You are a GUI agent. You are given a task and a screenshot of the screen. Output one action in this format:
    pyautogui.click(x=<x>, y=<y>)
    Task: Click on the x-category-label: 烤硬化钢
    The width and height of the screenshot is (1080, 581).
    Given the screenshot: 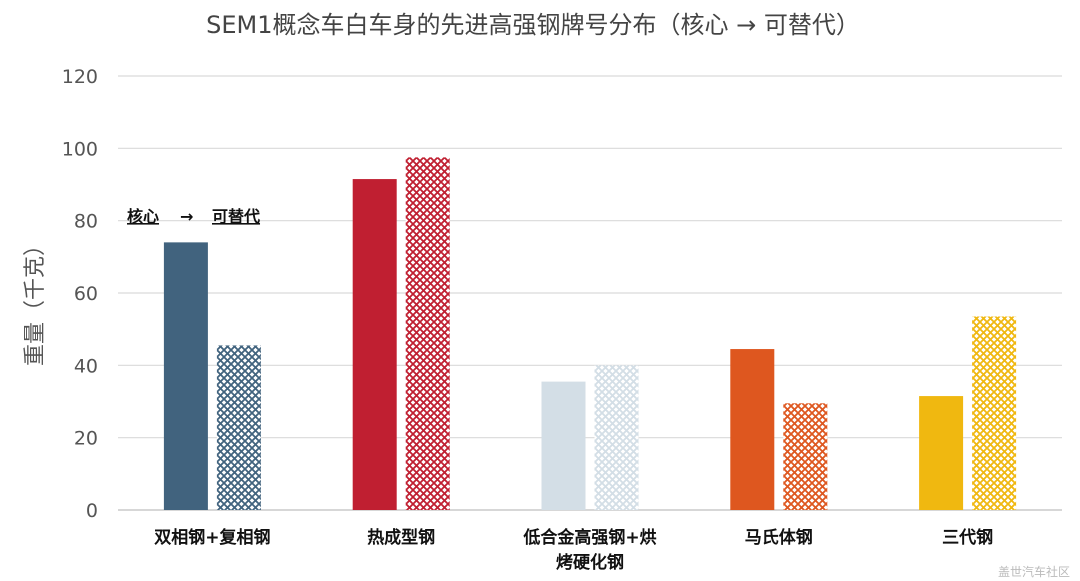 What is the action you would take?
    pyautogui.click(x=590, y=562)
    